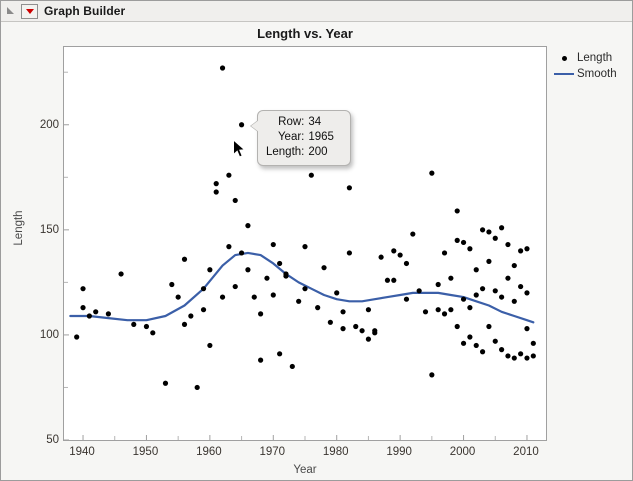 This screenshot has height=481, width=633. I want to click on red-dropdown-icon, so click(29, 11).